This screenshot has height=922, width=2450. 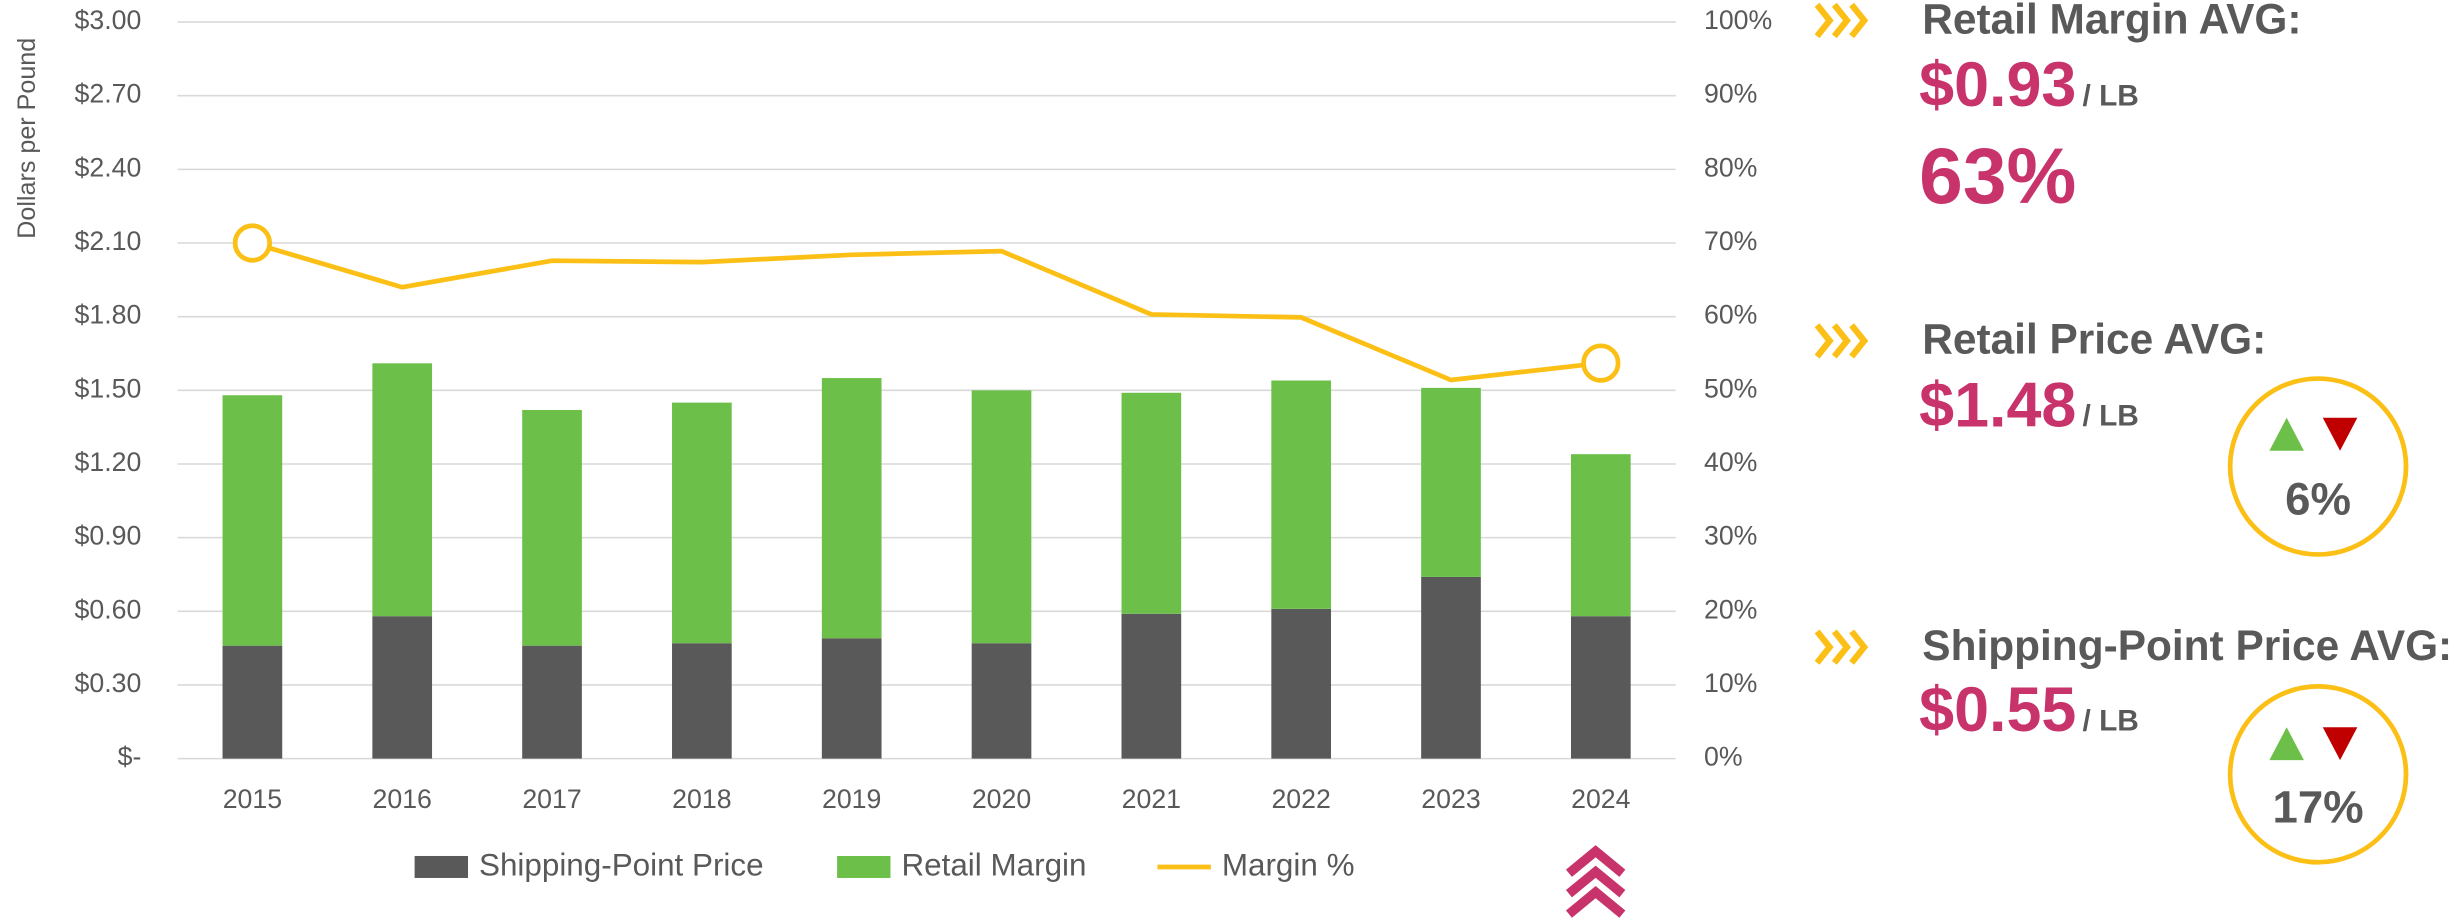 I want to click on y2-tick-label: 10%, so click(x=1730, y=683).